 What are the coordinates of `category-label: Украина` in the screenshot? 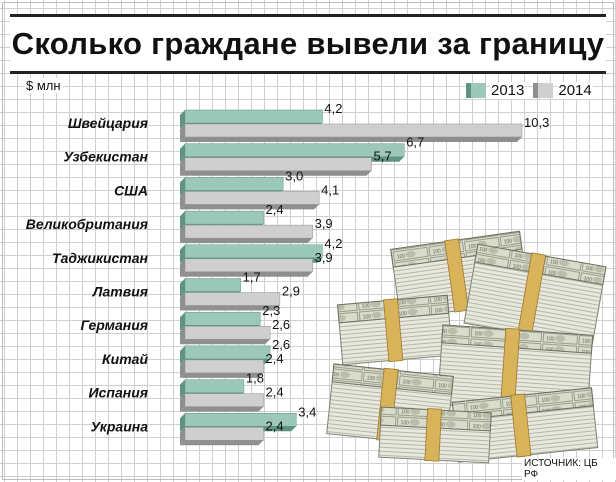 It's located at (120, 426).